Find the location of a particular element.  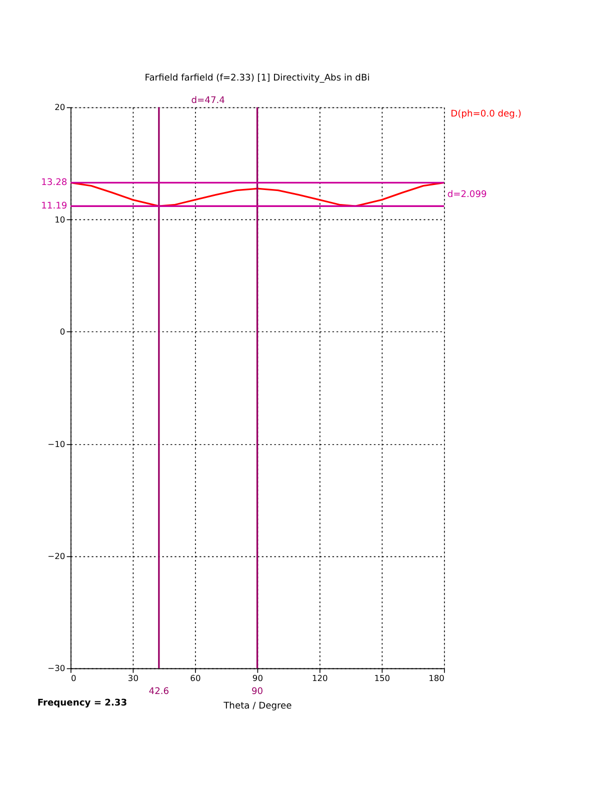

text: d=47.4 is located at coordinates (208, 101).